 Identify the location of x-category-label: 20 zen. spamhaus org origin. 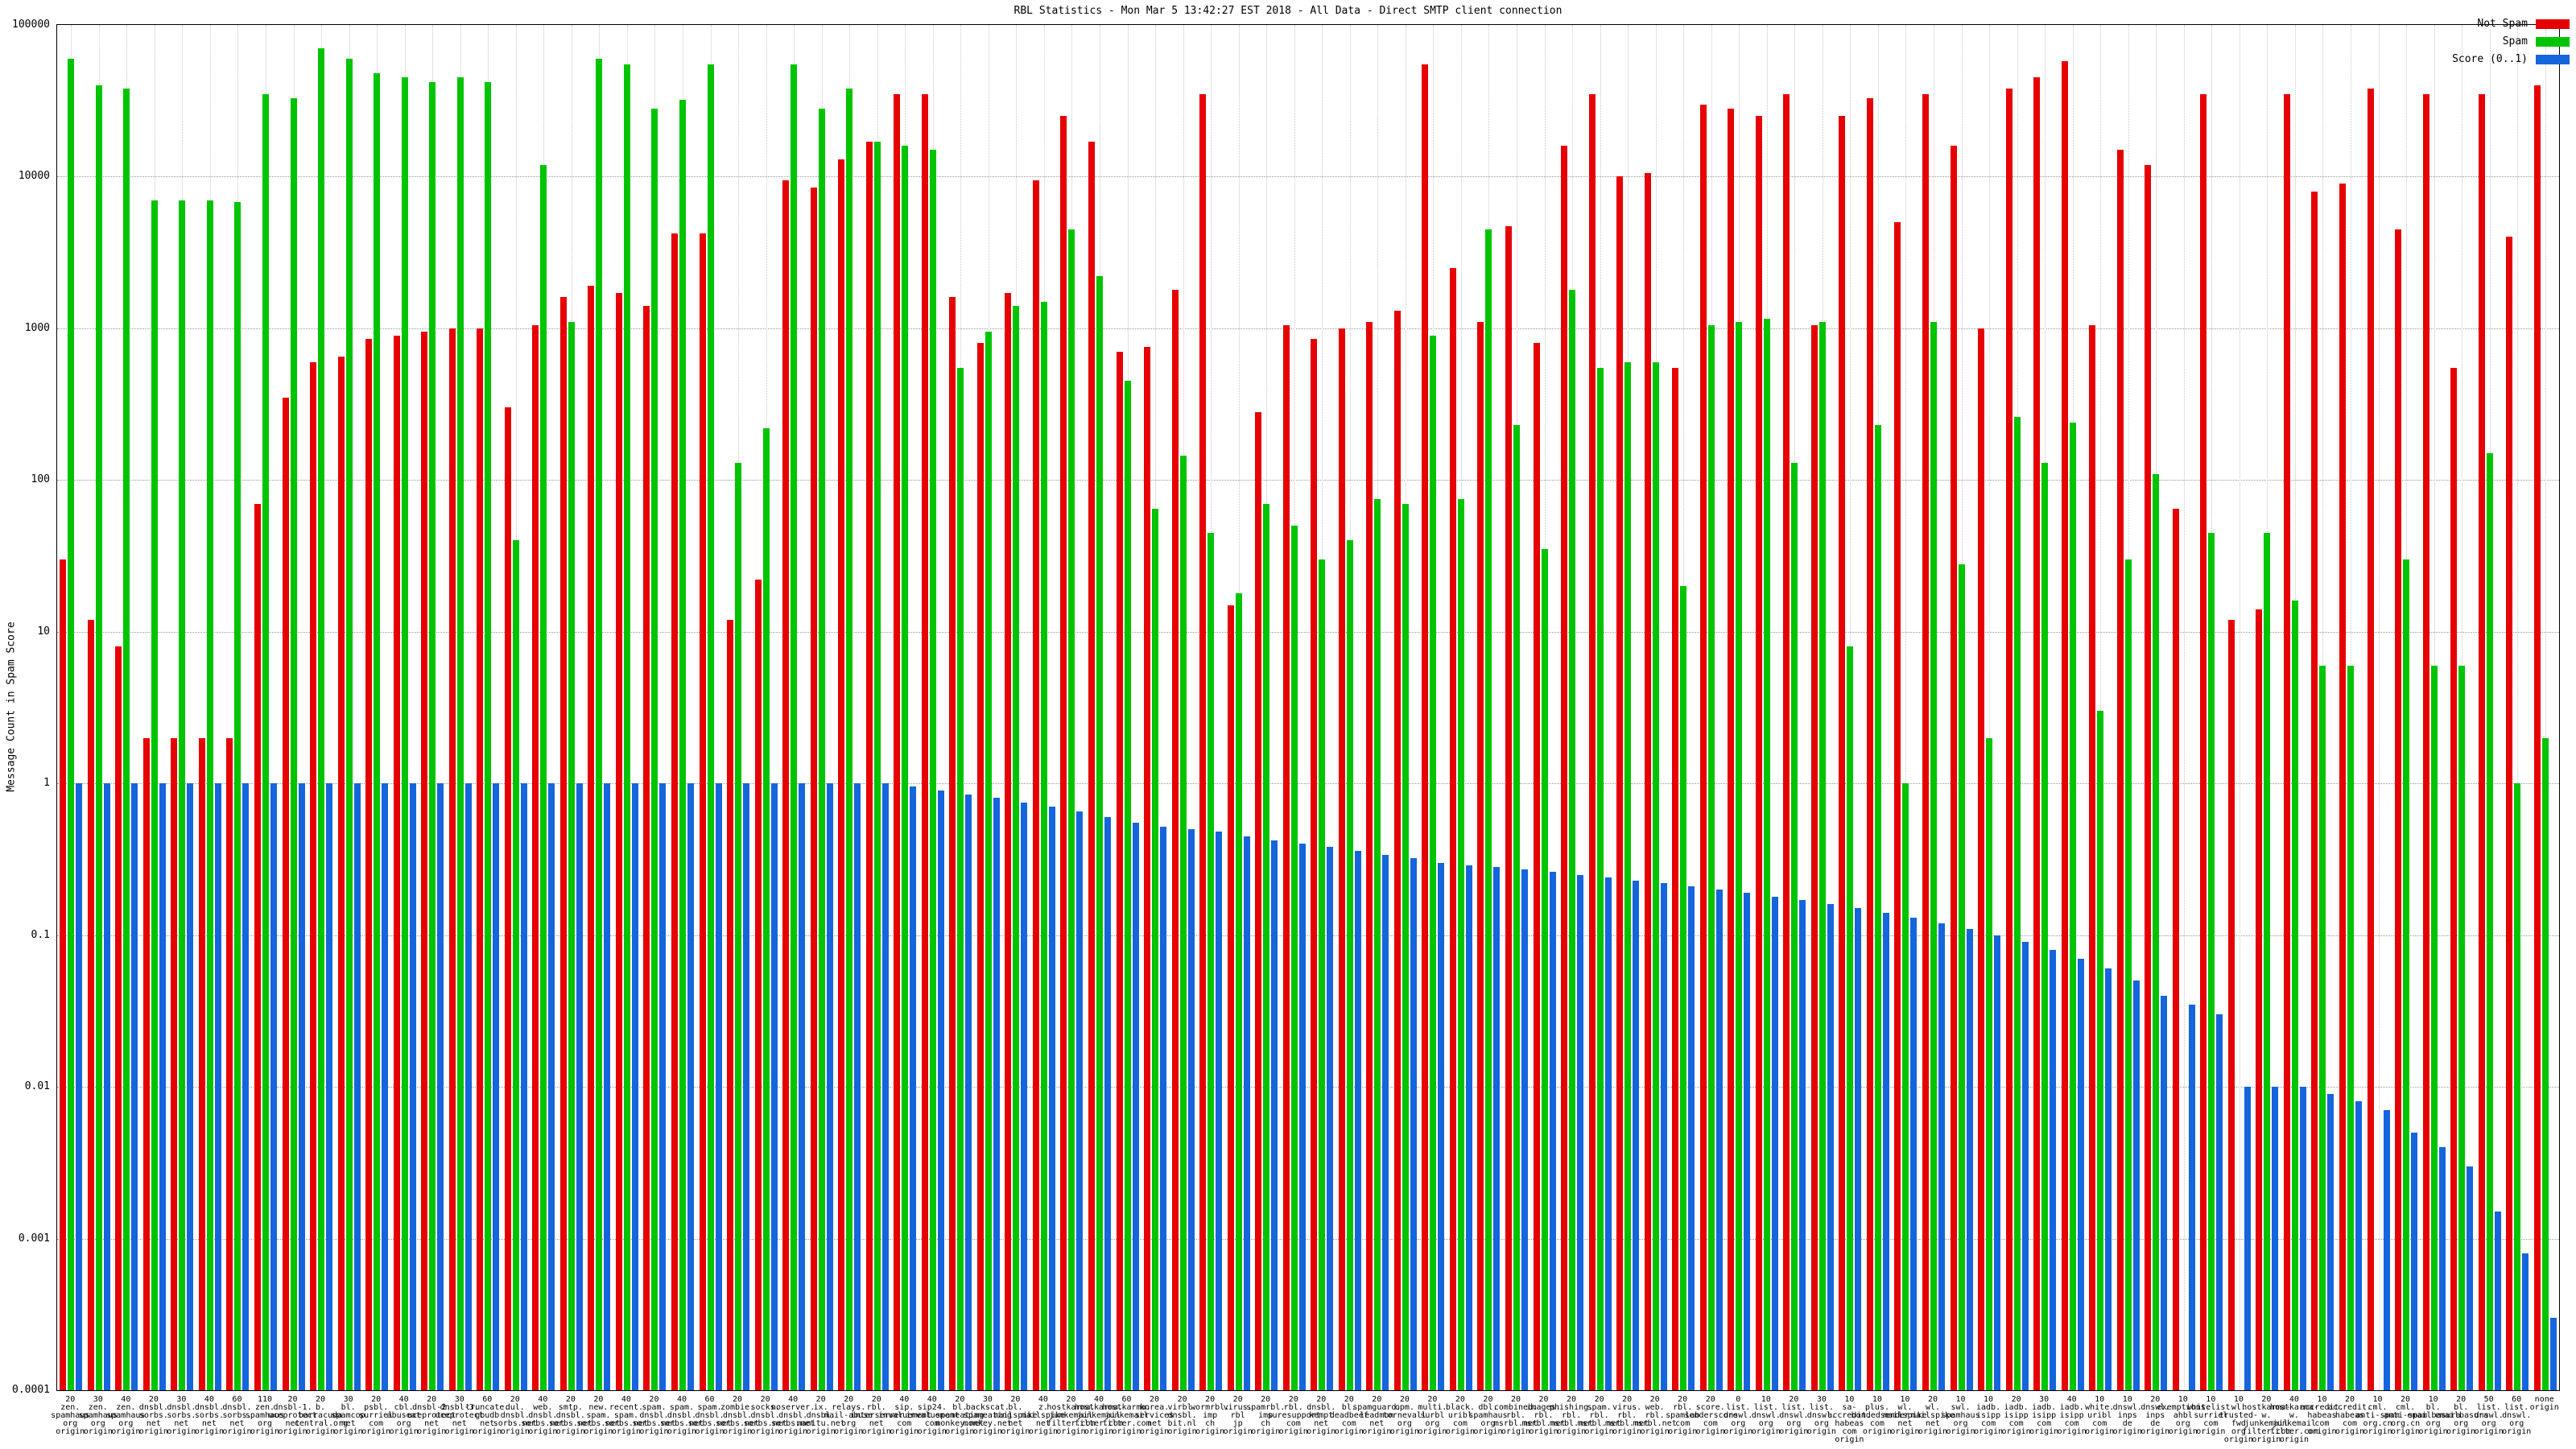
(70, 1415).